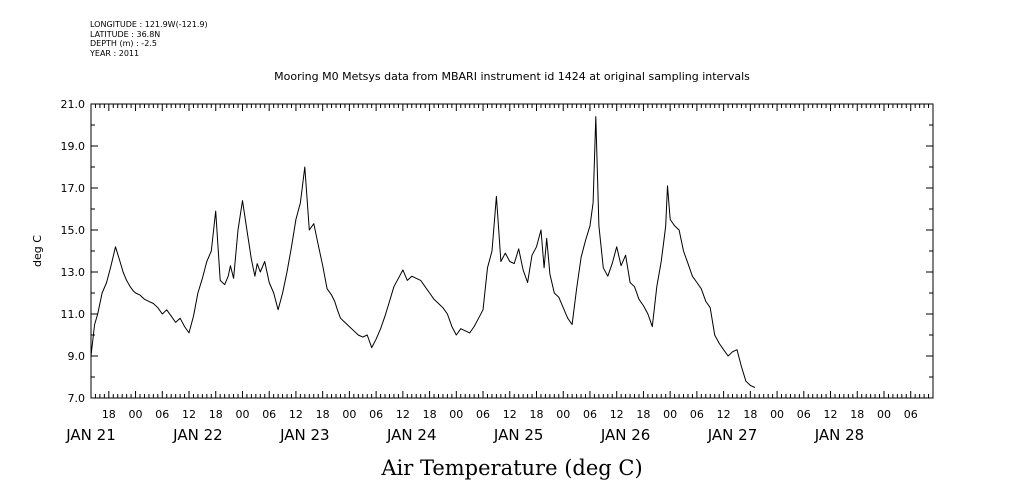 This screenshot has height=504, width=1009. Describe the element at coordinates (125, 34) in the screenshot. I see `latitude-text: LATITUDE : 36.8N` at that location.